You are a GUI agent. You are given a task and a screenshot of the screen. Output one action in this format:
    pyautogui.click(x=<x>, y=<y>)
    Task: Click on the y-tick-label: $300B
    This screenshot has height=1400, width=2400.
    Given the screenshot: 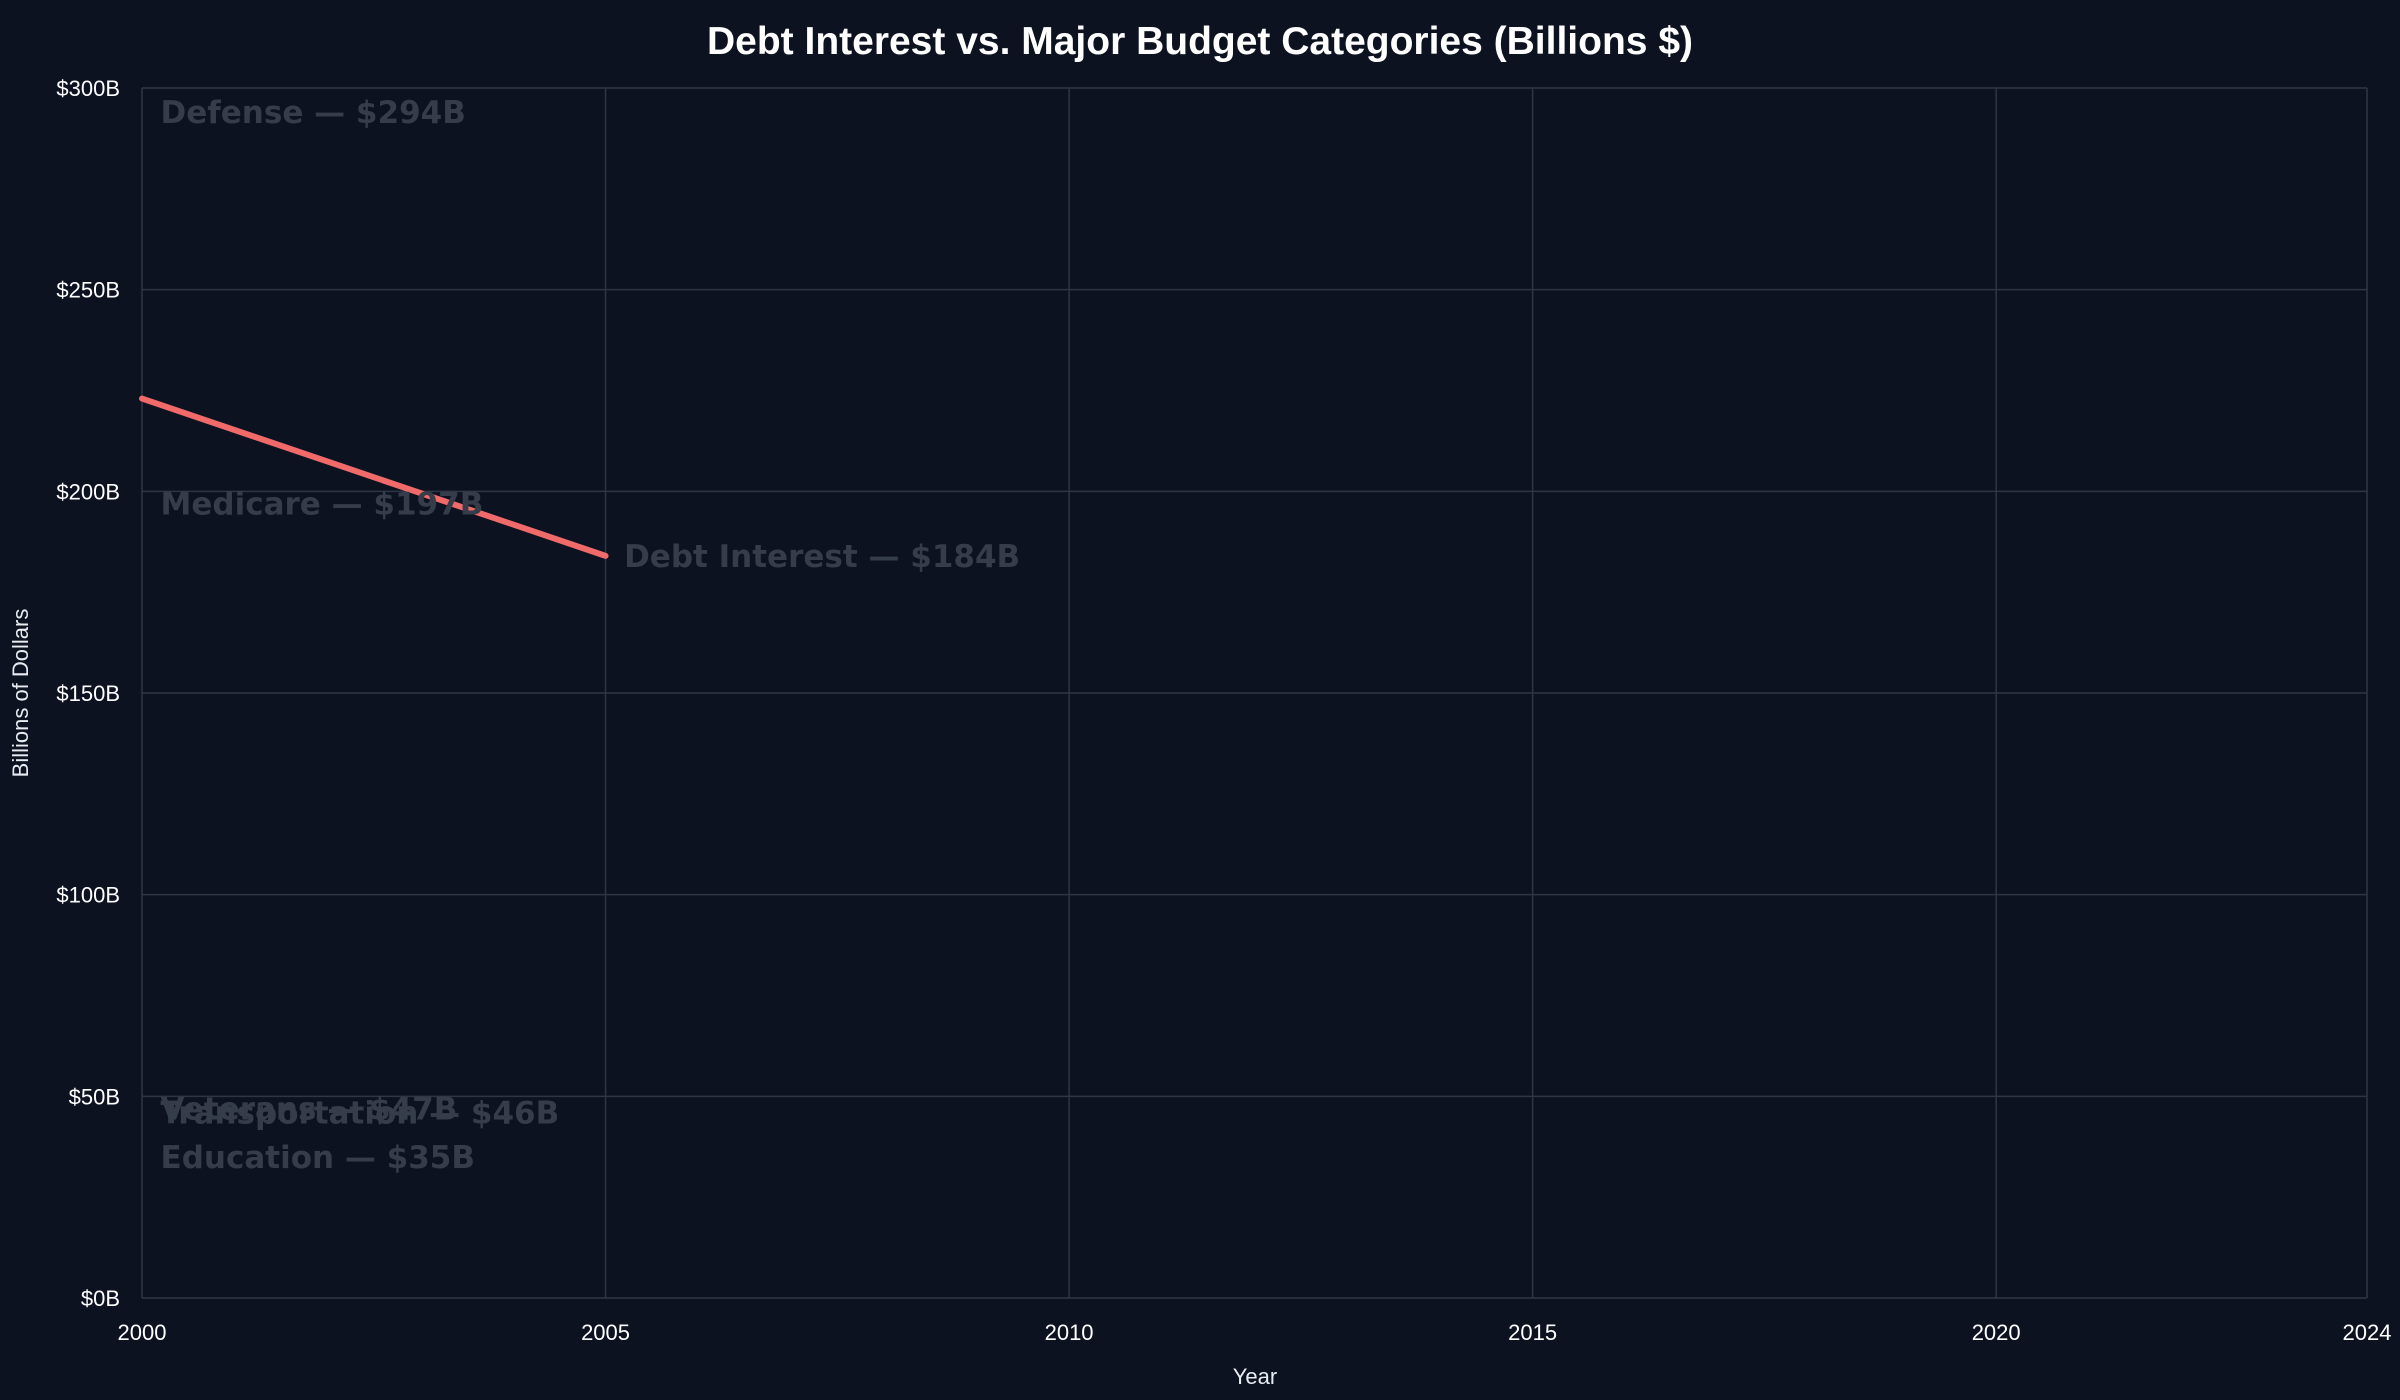 What is the action you would take?
    pyautogui.click(x=88, y=88)
    